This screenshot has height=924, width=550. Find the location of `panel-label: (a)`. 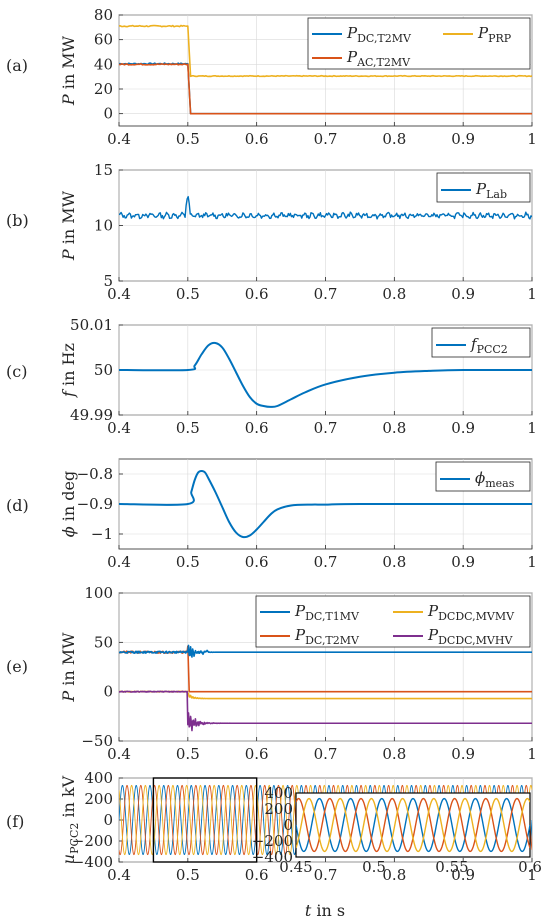

panel-label: (a) is located at coordinates (17, 65).